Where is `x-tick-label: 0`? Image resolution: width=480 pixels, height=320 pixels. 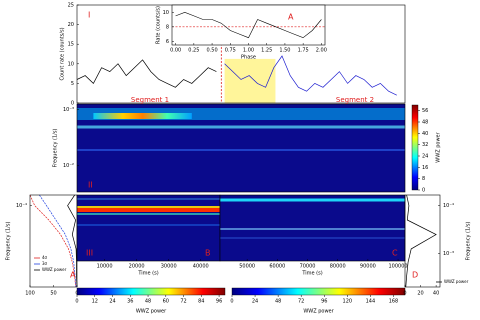 x-tick-label: 0 is located at coordinates (404, 294).